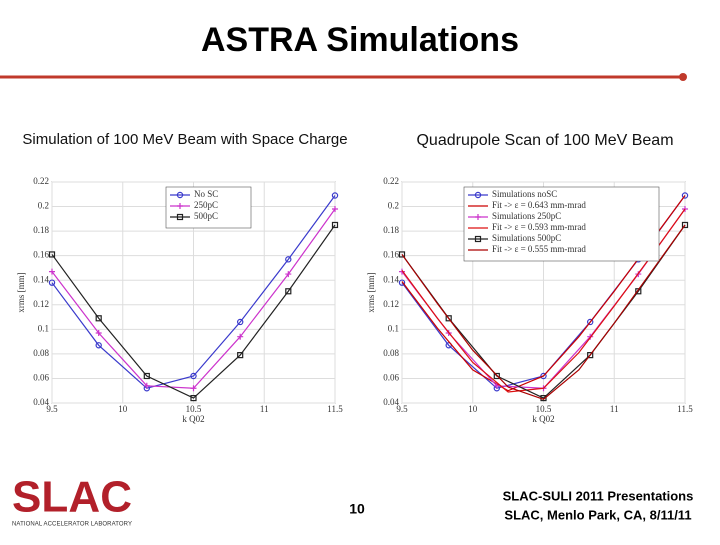  What do you see at coordinates (683, 77) in the screenshot?
I see `title-rule-dot` at bounding box center [683, 77].